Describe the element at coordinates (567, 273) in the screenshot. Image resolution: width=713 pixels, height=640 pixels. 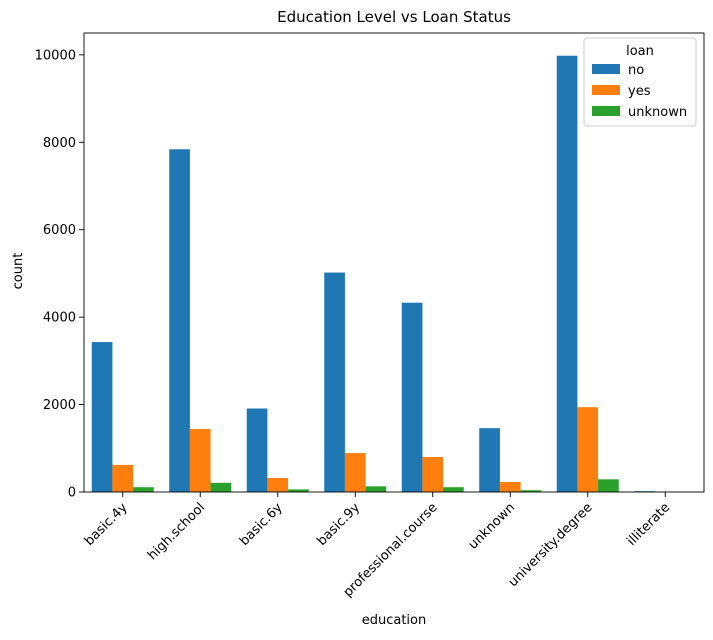
I see `bar-no-university.degree` at that location.